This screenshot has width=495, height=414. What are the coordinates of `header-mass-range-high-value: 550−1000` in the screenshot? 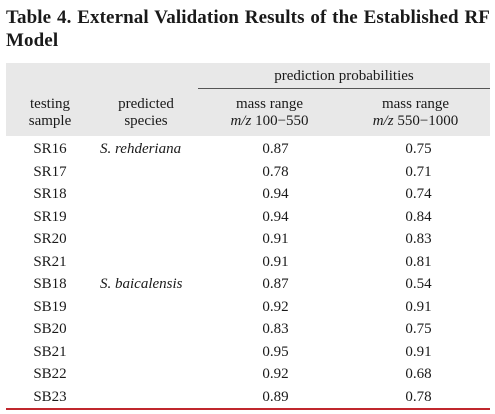 It's located at (428, 121).